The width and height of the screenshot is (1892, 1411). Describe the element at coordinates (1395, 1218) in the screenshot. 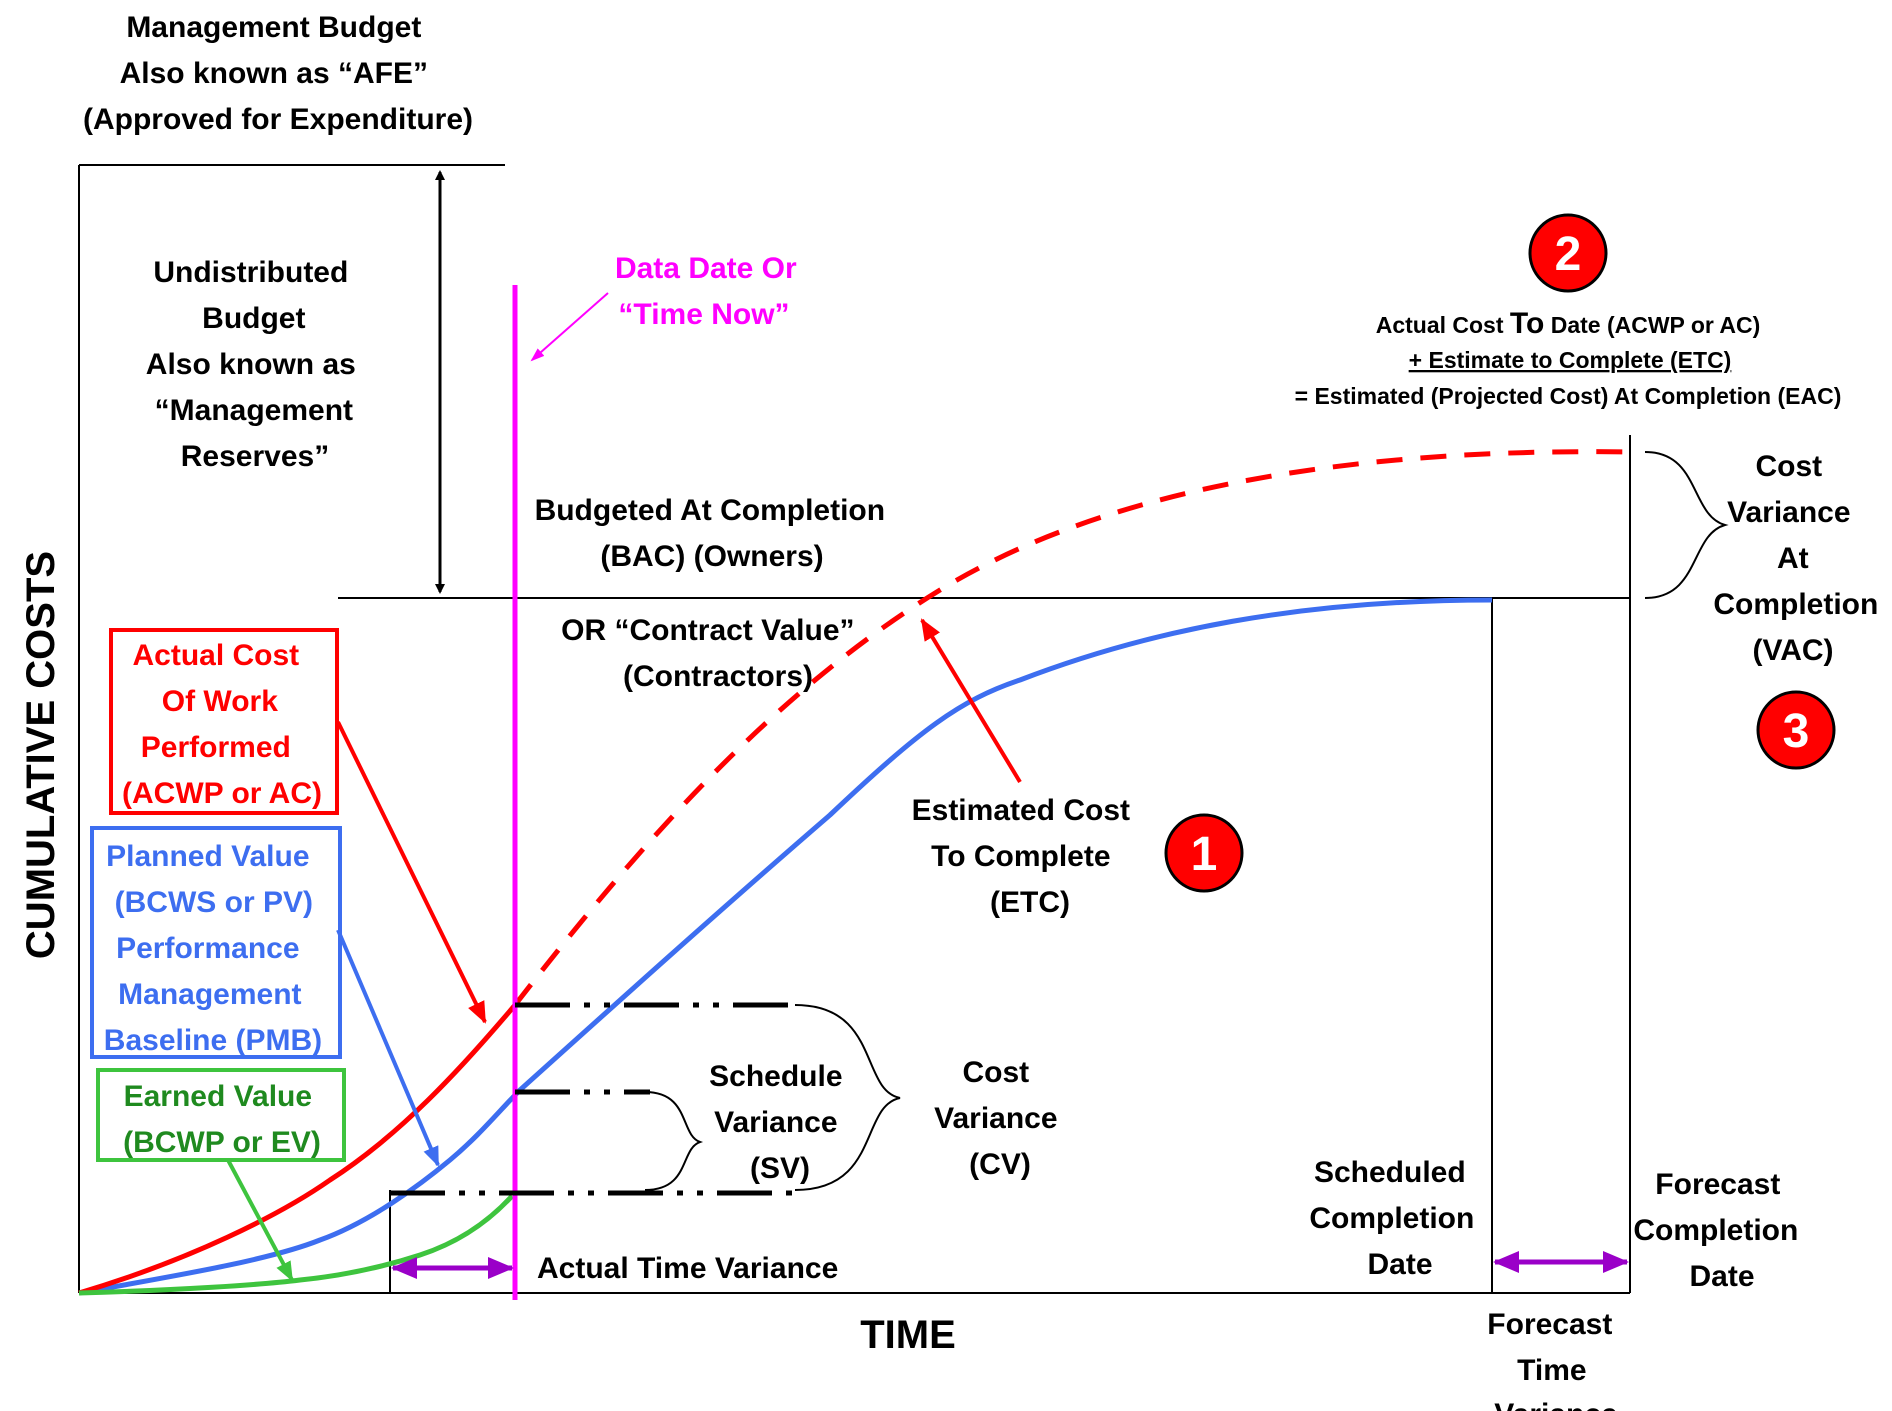

I see `scheduled-completion-label: Scheduled Completion Date` at that location.